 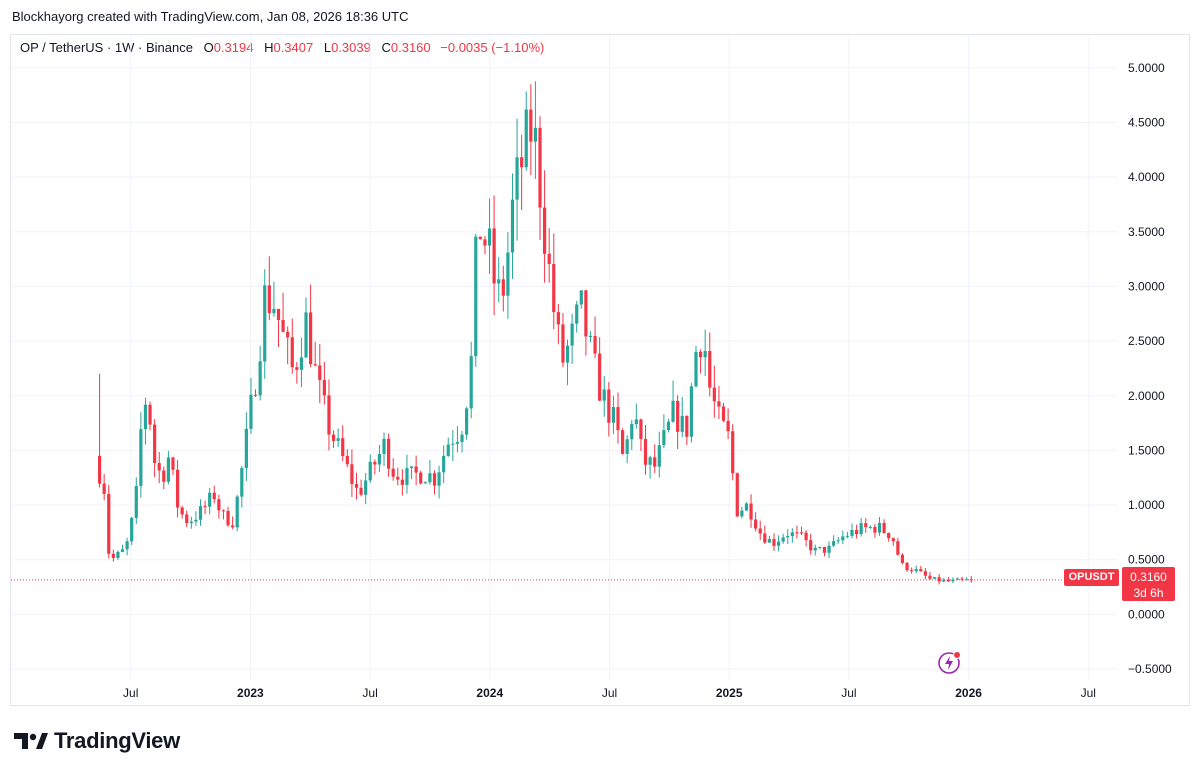 I want to click on symbol-label: OP / TetherUS · 1W · Binance, so click(x=106, y=47).